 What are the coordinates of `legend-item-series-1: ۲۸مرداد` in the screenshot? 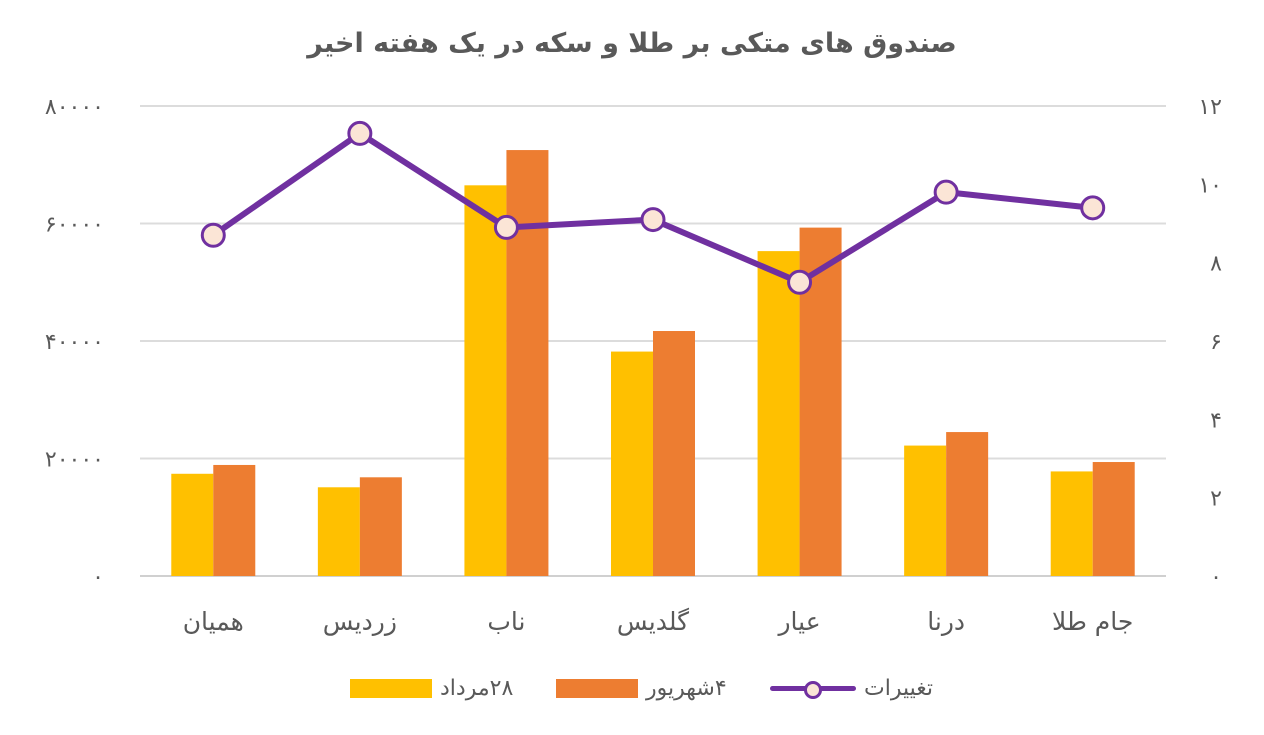 It's located at (431, 688).